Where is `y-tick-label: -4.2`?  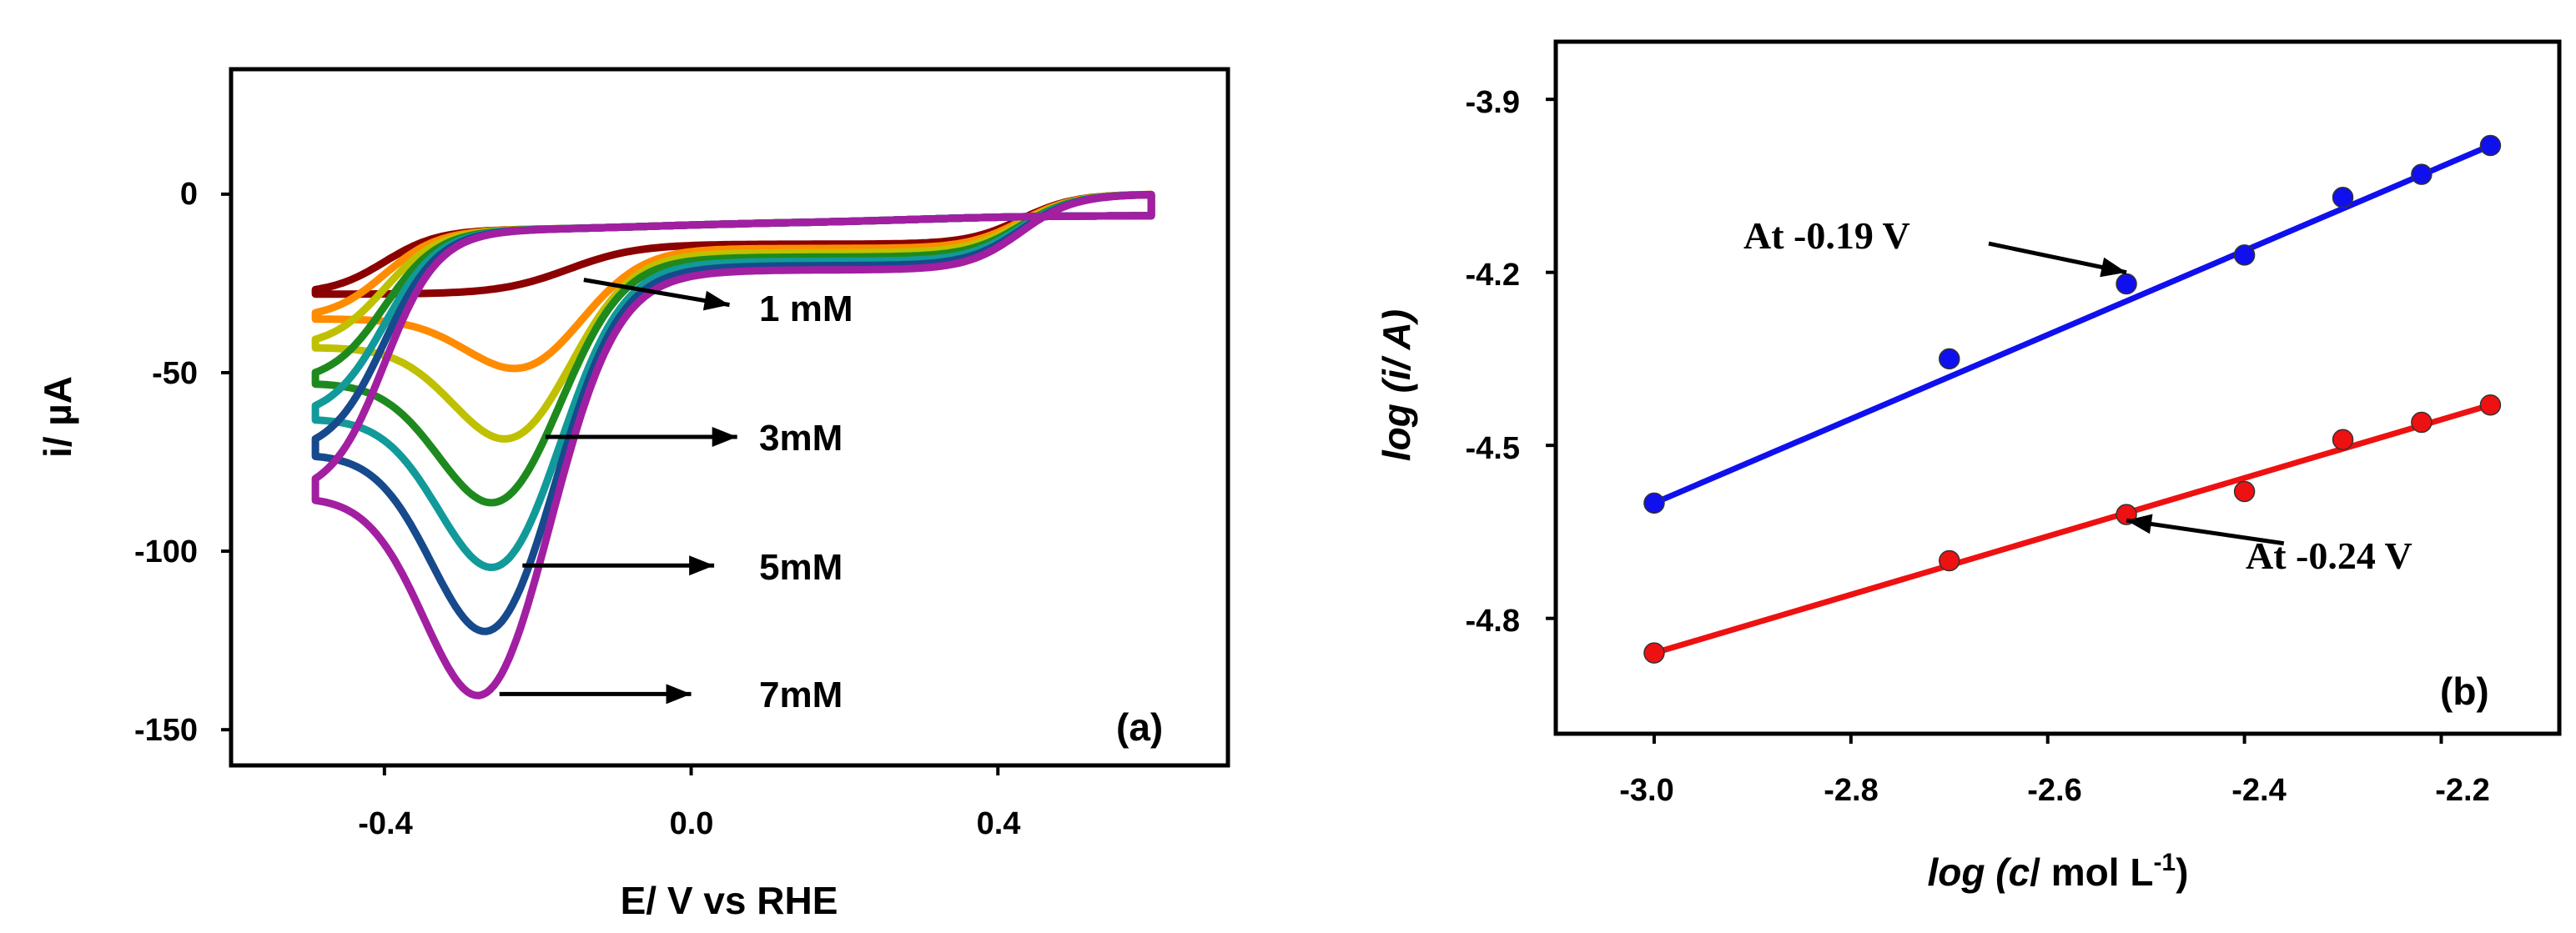
y-tick-label: -4.2 is located at coordinates (1493, 275).